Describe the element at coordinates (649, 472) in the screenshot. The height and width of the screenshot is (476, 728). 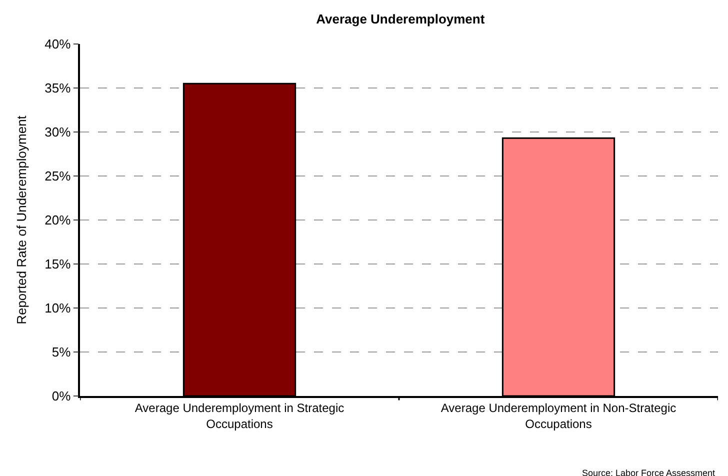
I see `source-note: Source: Labor Force Assessment` at that location.